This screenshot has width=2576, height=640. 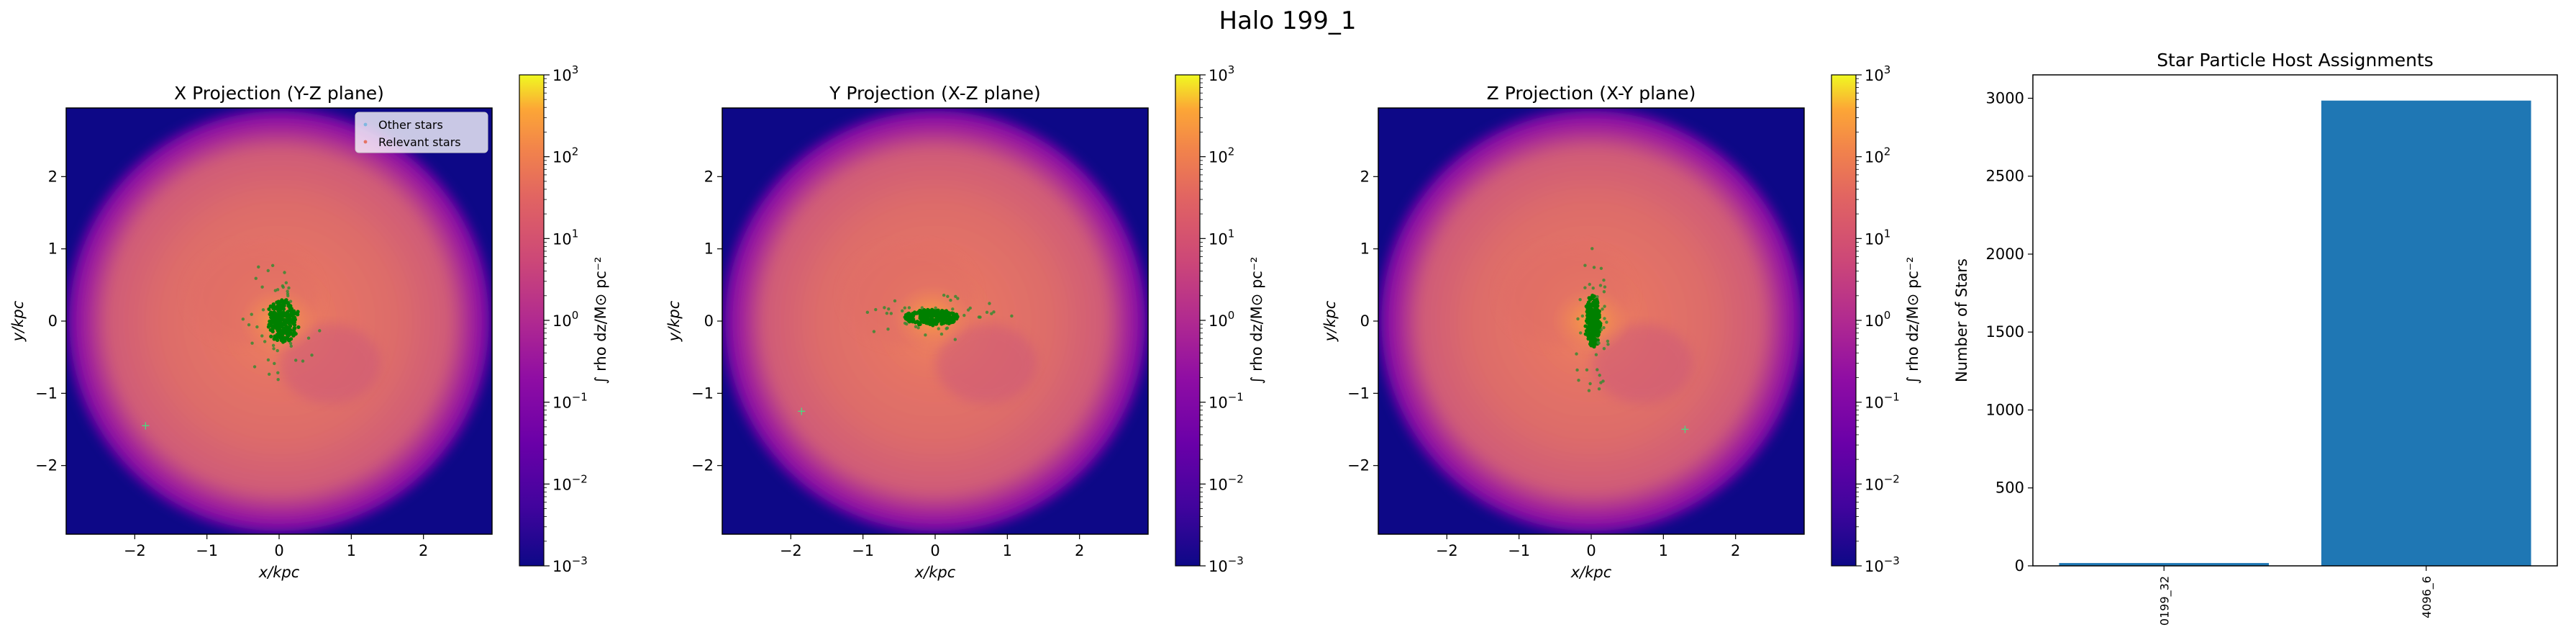 What do you see at coordinates (1892, 478) in the screenshot?
I see `colorbar-tick-exponent: −2` at bounding box center [1892, 478].